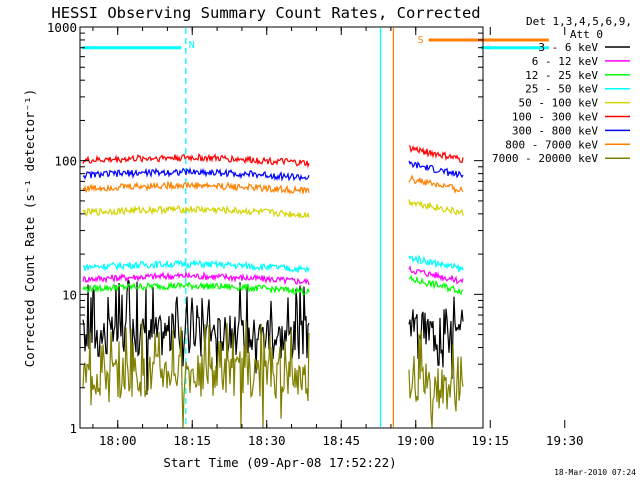 Image resolution: width=640 pixels, height=480 pixels. I want to click on flag-s-label: S, so click(421, 40).